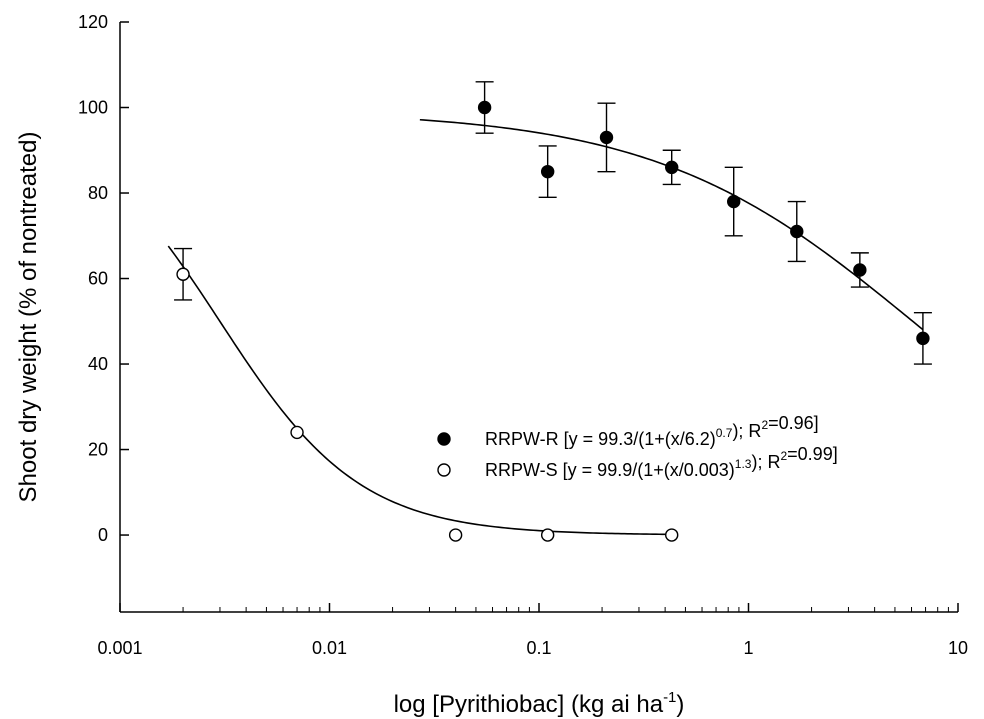 The height and width of the screenshot is (719, 984). Describe the element at coordinates (444, 470) in the screenshot. I see `legend-marker-rrpw-s` at that location.